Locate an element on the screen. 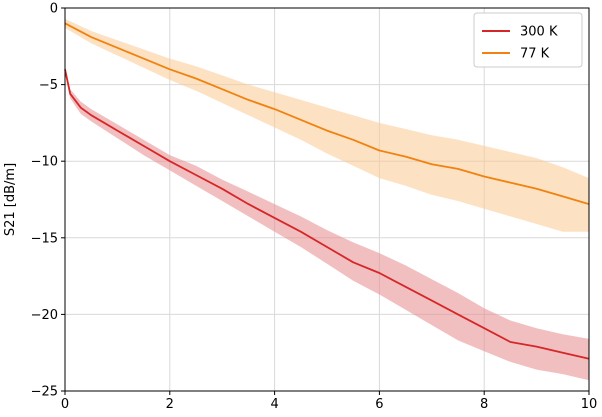 Image resolution: width=602 pixels, height=417 pixels. y-tick-label: 0 is located at coordinates (54, 9).